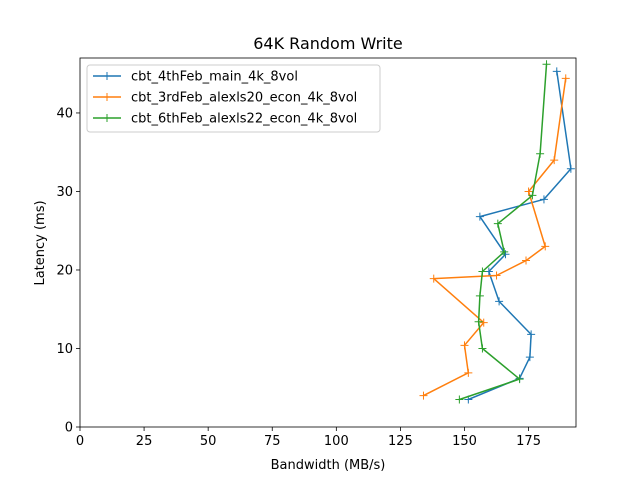 The height and width of the screenshot is (480, 640). What do you see at coordinates (144, 441) in the screenshot?
I see `x-tick-label: 25` at bounding box center [144, 441].